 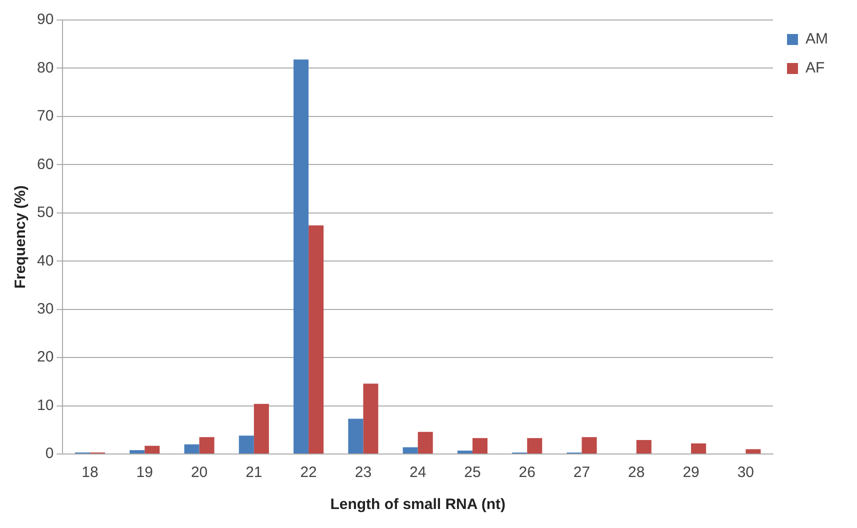 I want to click on legend-label: AM, so click(x=817, y=39).